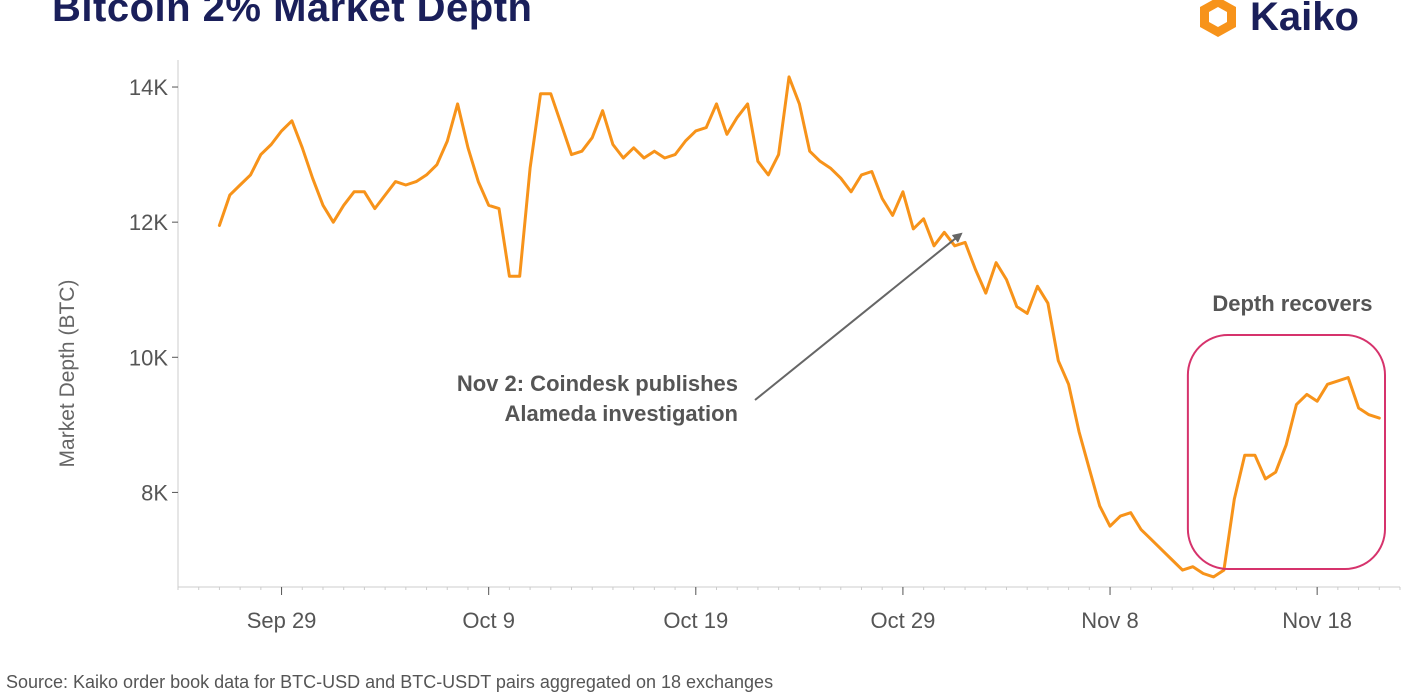 Image resolution: width=1420 pixels, height=693 pixels. What do you see at coordinates (1109, 620) in the screenshot?
I see `x-tick-label: Nov 8` at bounding box center [1109, 620].